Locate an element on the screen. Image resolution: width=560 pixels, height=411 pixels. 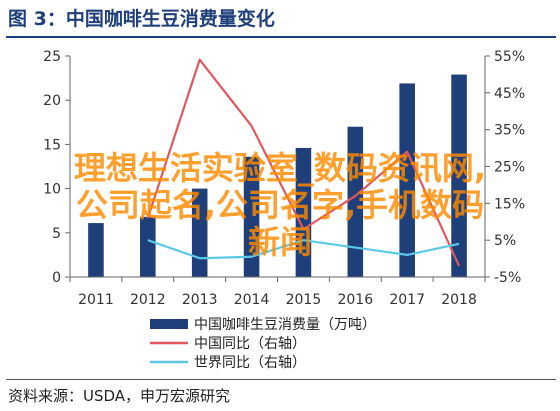
legend-label: 中国咖啡生豆消费量（万吨） is located at coordinates (285, 325).